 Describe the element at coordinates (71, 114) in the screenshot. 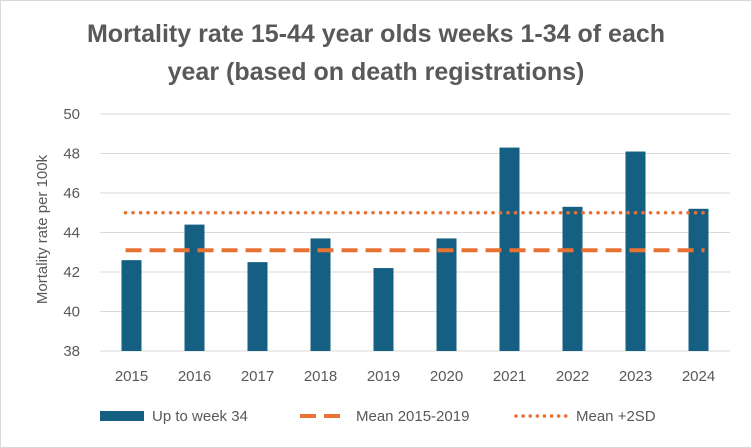

I see `y-tick-label: 50` at that location.